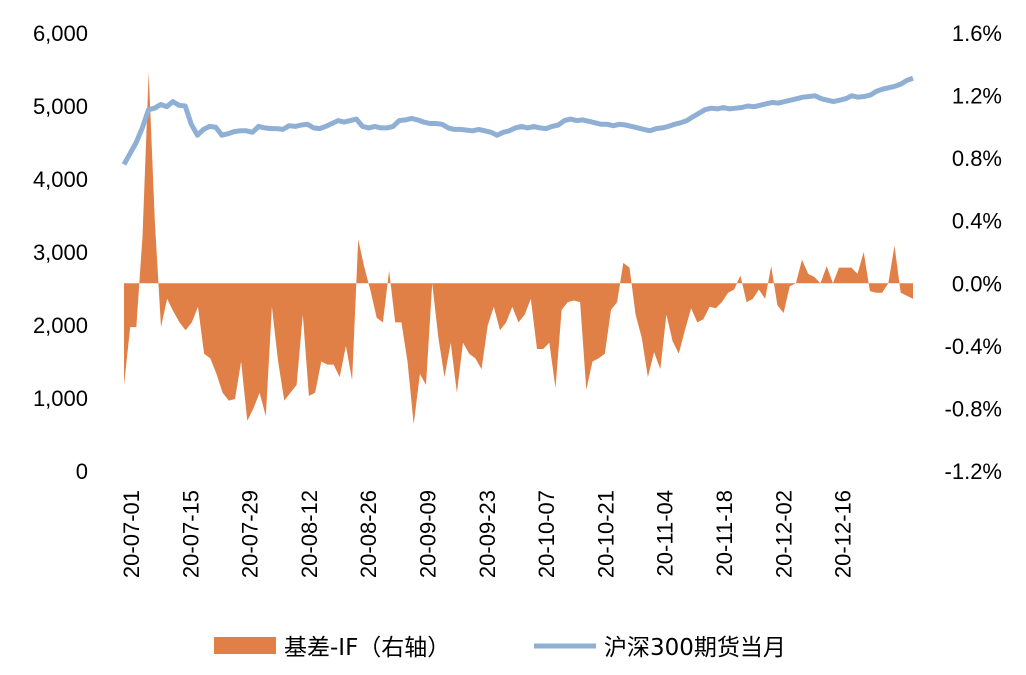 The image size is (1026, 675). Describe the element at coordinates (977, 158) in the screenshot. I see `right-tick-label: 0.8%` at that location.